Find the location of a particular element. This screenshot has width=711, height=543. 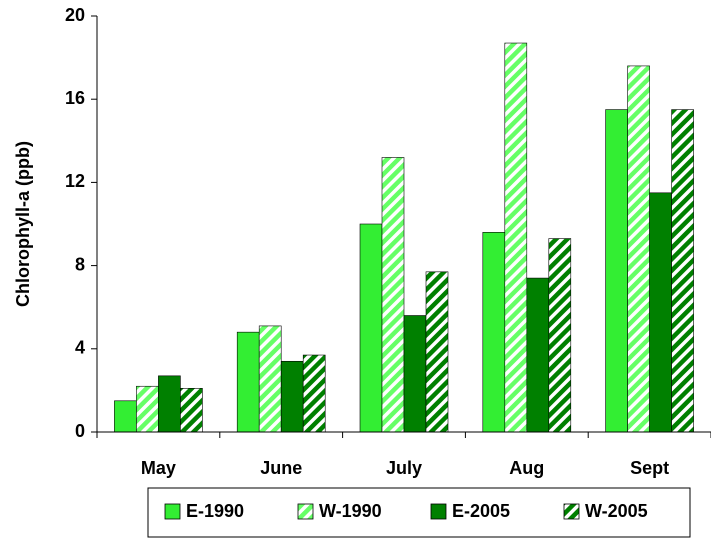

x-tick-label: Aug is located at coordinates (526, 468).